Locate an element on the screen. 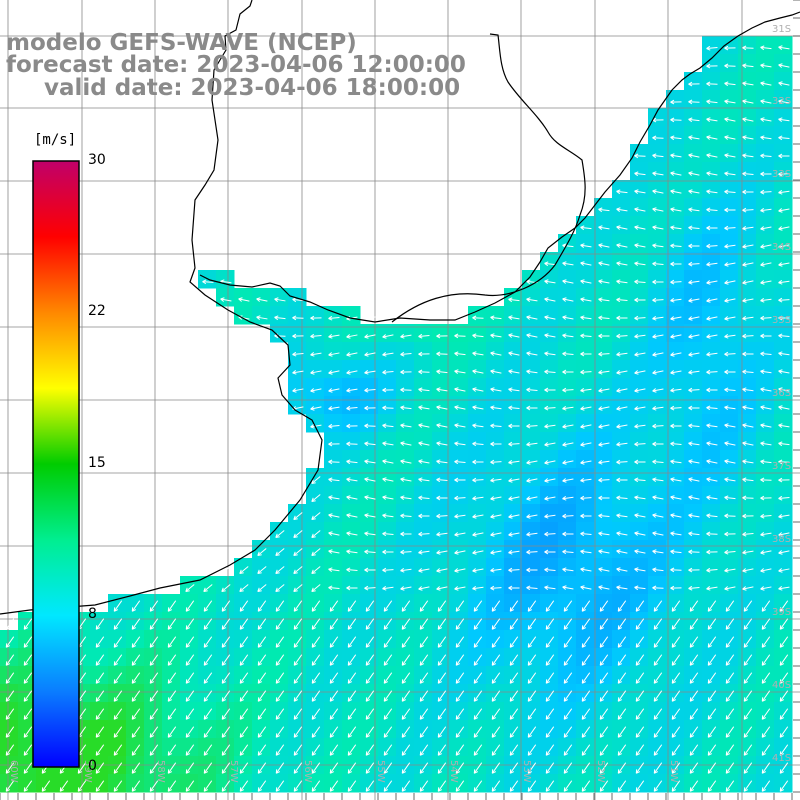 This screenshot has width=800, height=800. colorbar-tick-label: 0 is located at coordinates (92, 766).